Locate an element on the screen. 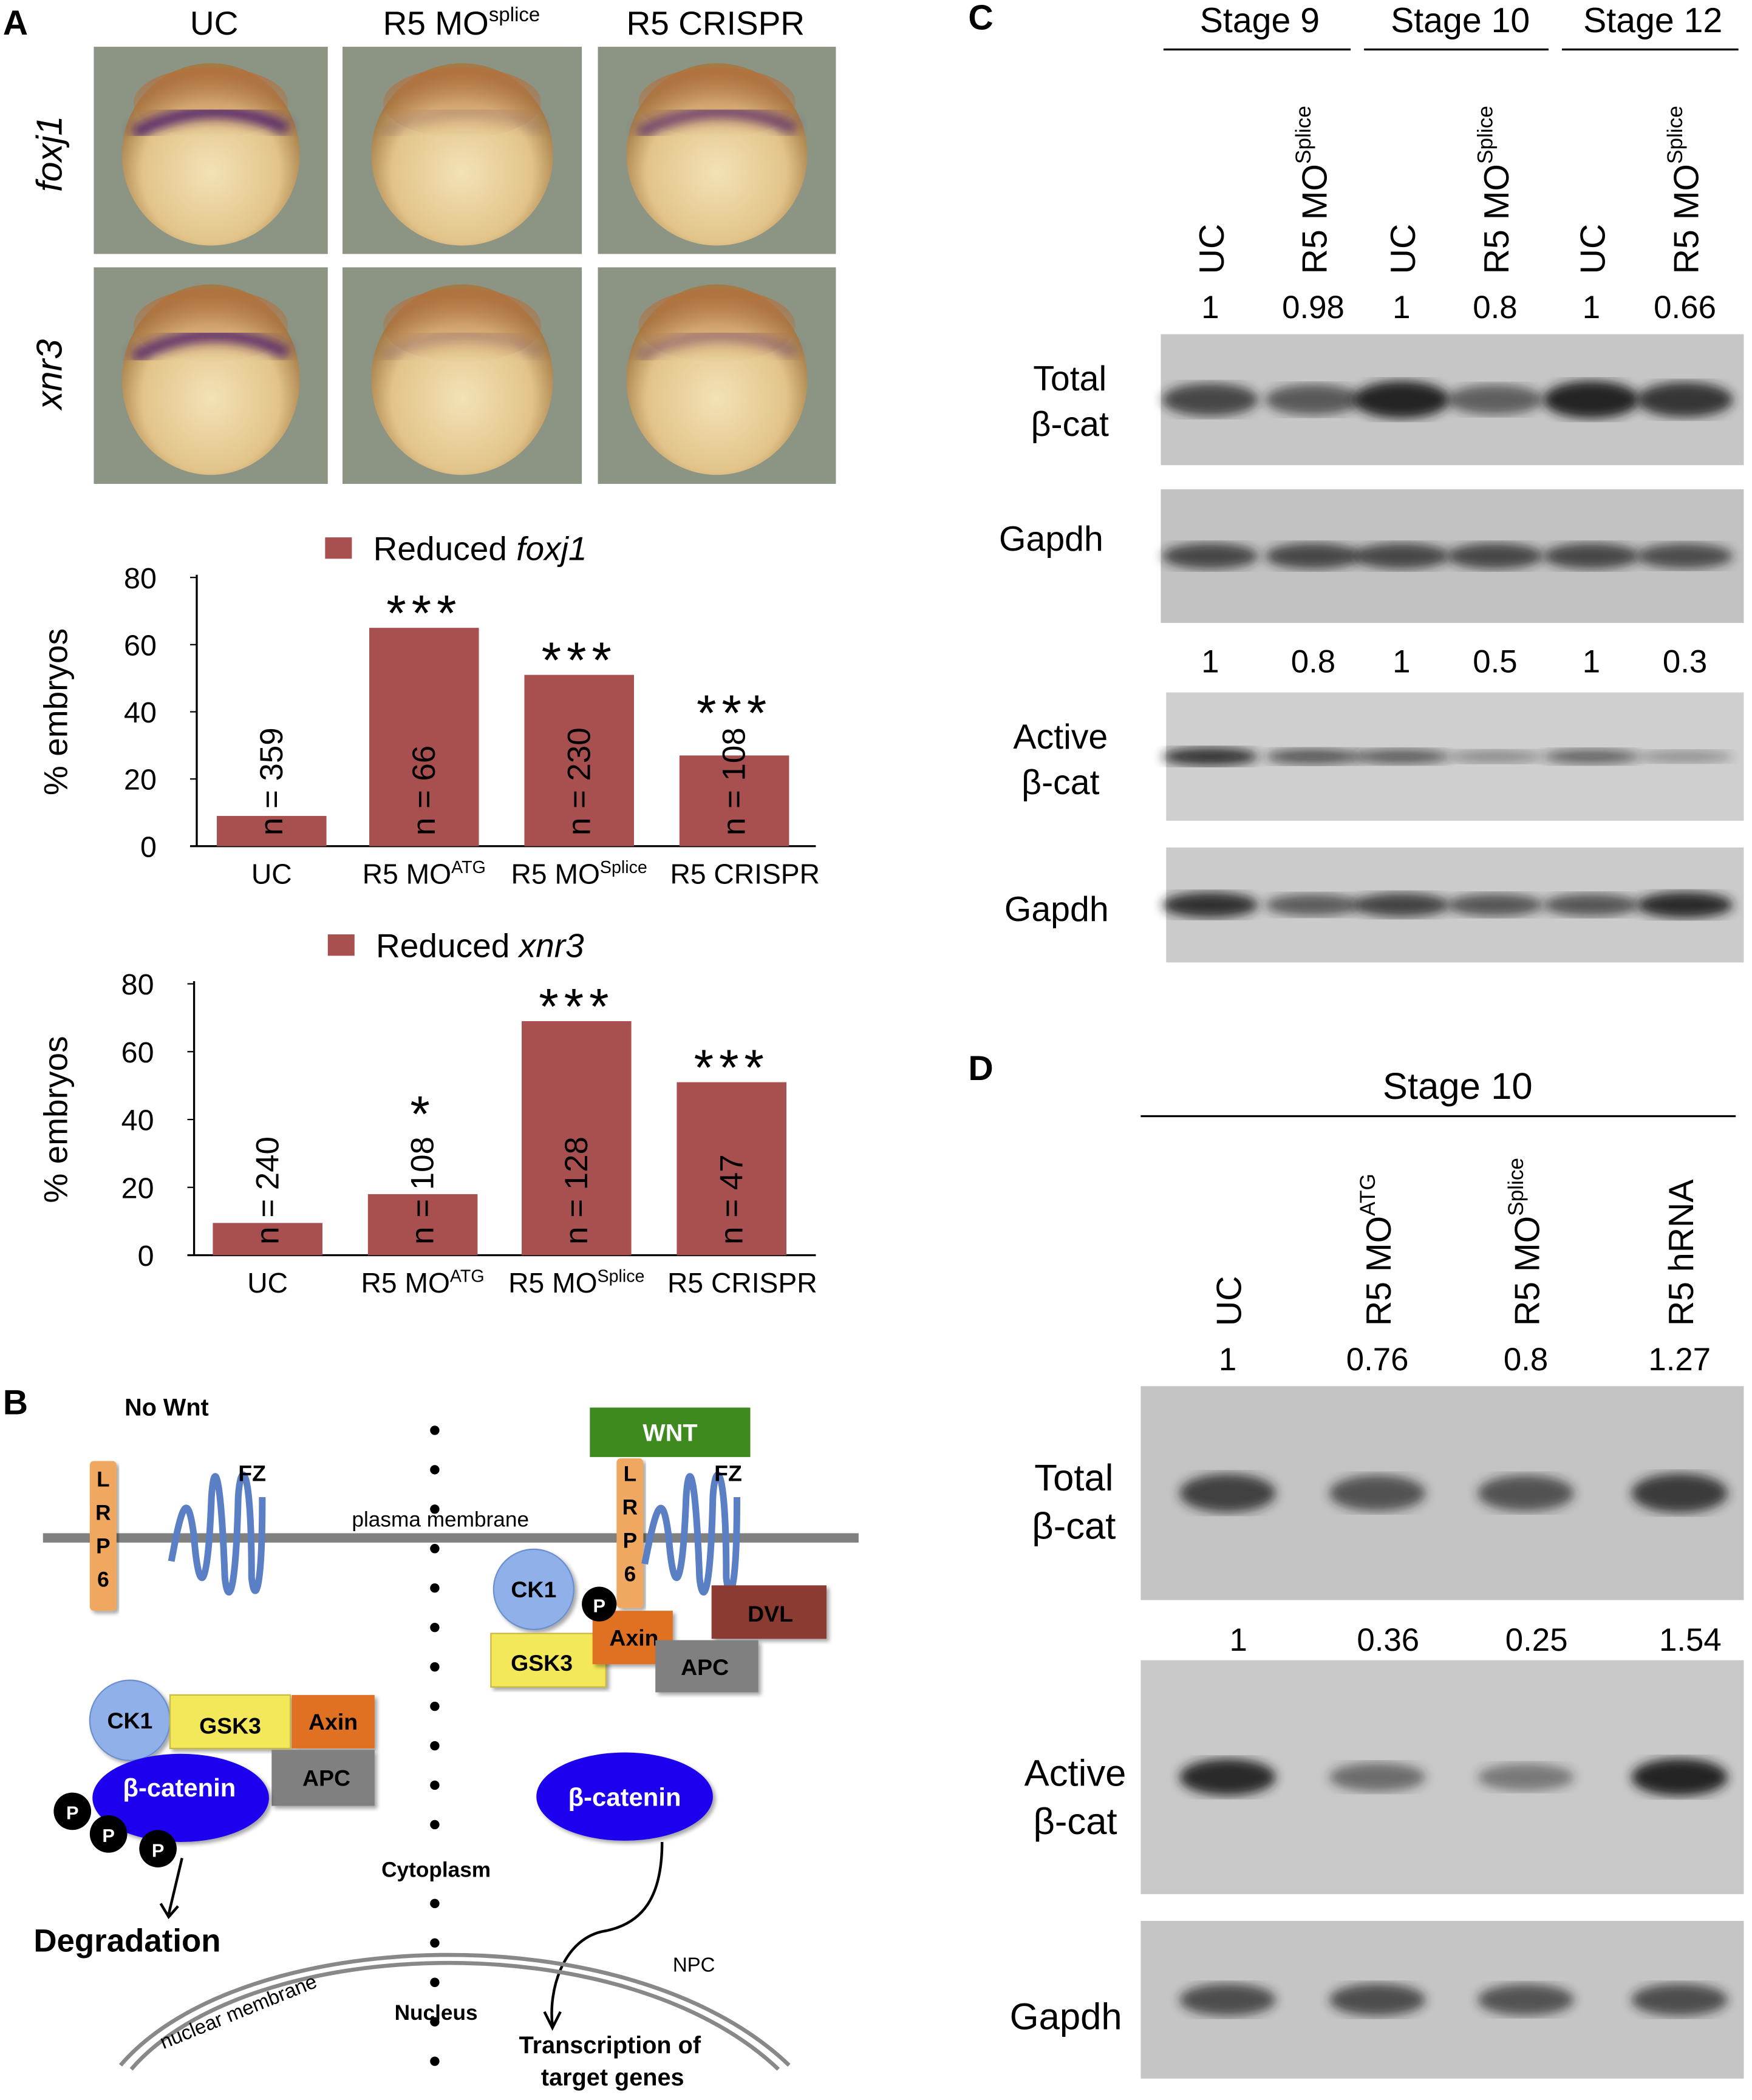 Image resolution: width=1752 pixels, height=2100 pixels. nuclear-membrane-inner is located at coordinates (454, 2016).